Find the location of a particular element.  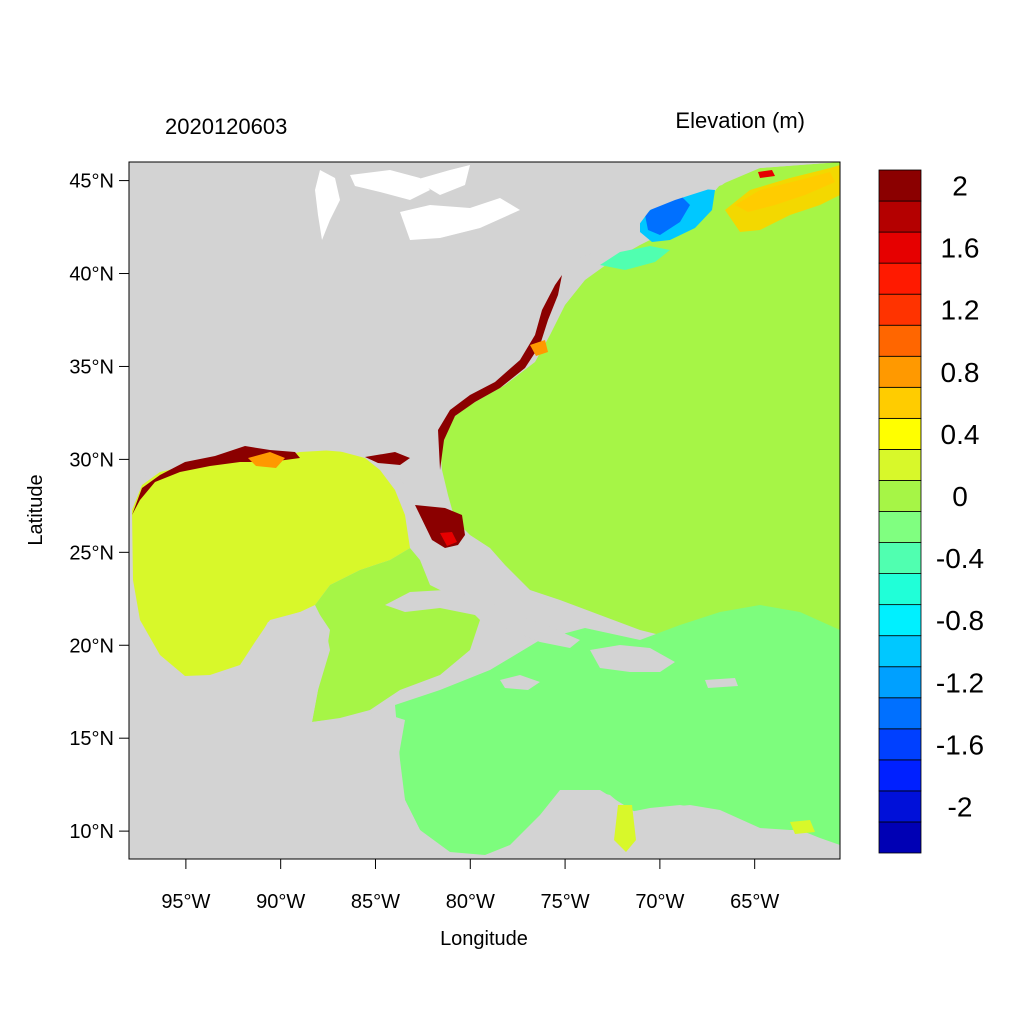

caribbean-sea-region is located at coordinates (617, 732).